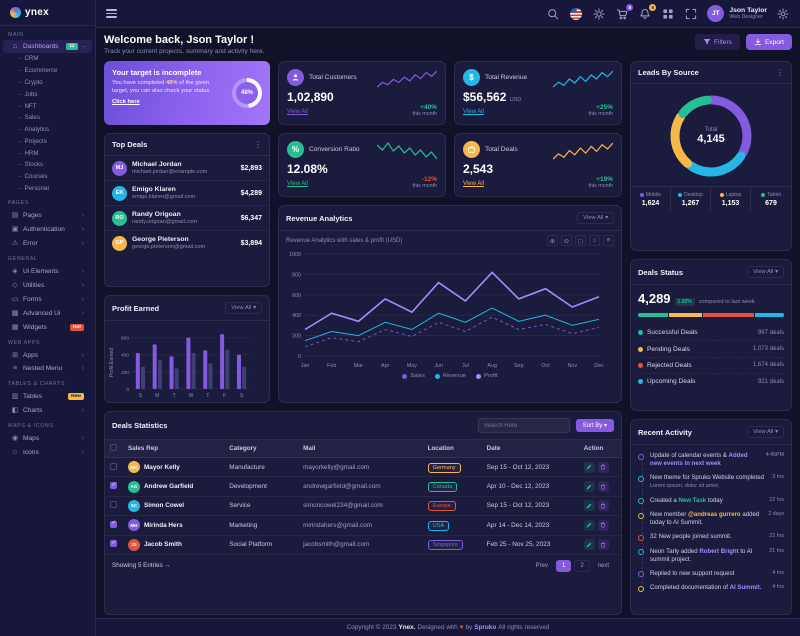  I want to click on sidebar-item-charts: ◧ Charts ›, so click(47, 410).